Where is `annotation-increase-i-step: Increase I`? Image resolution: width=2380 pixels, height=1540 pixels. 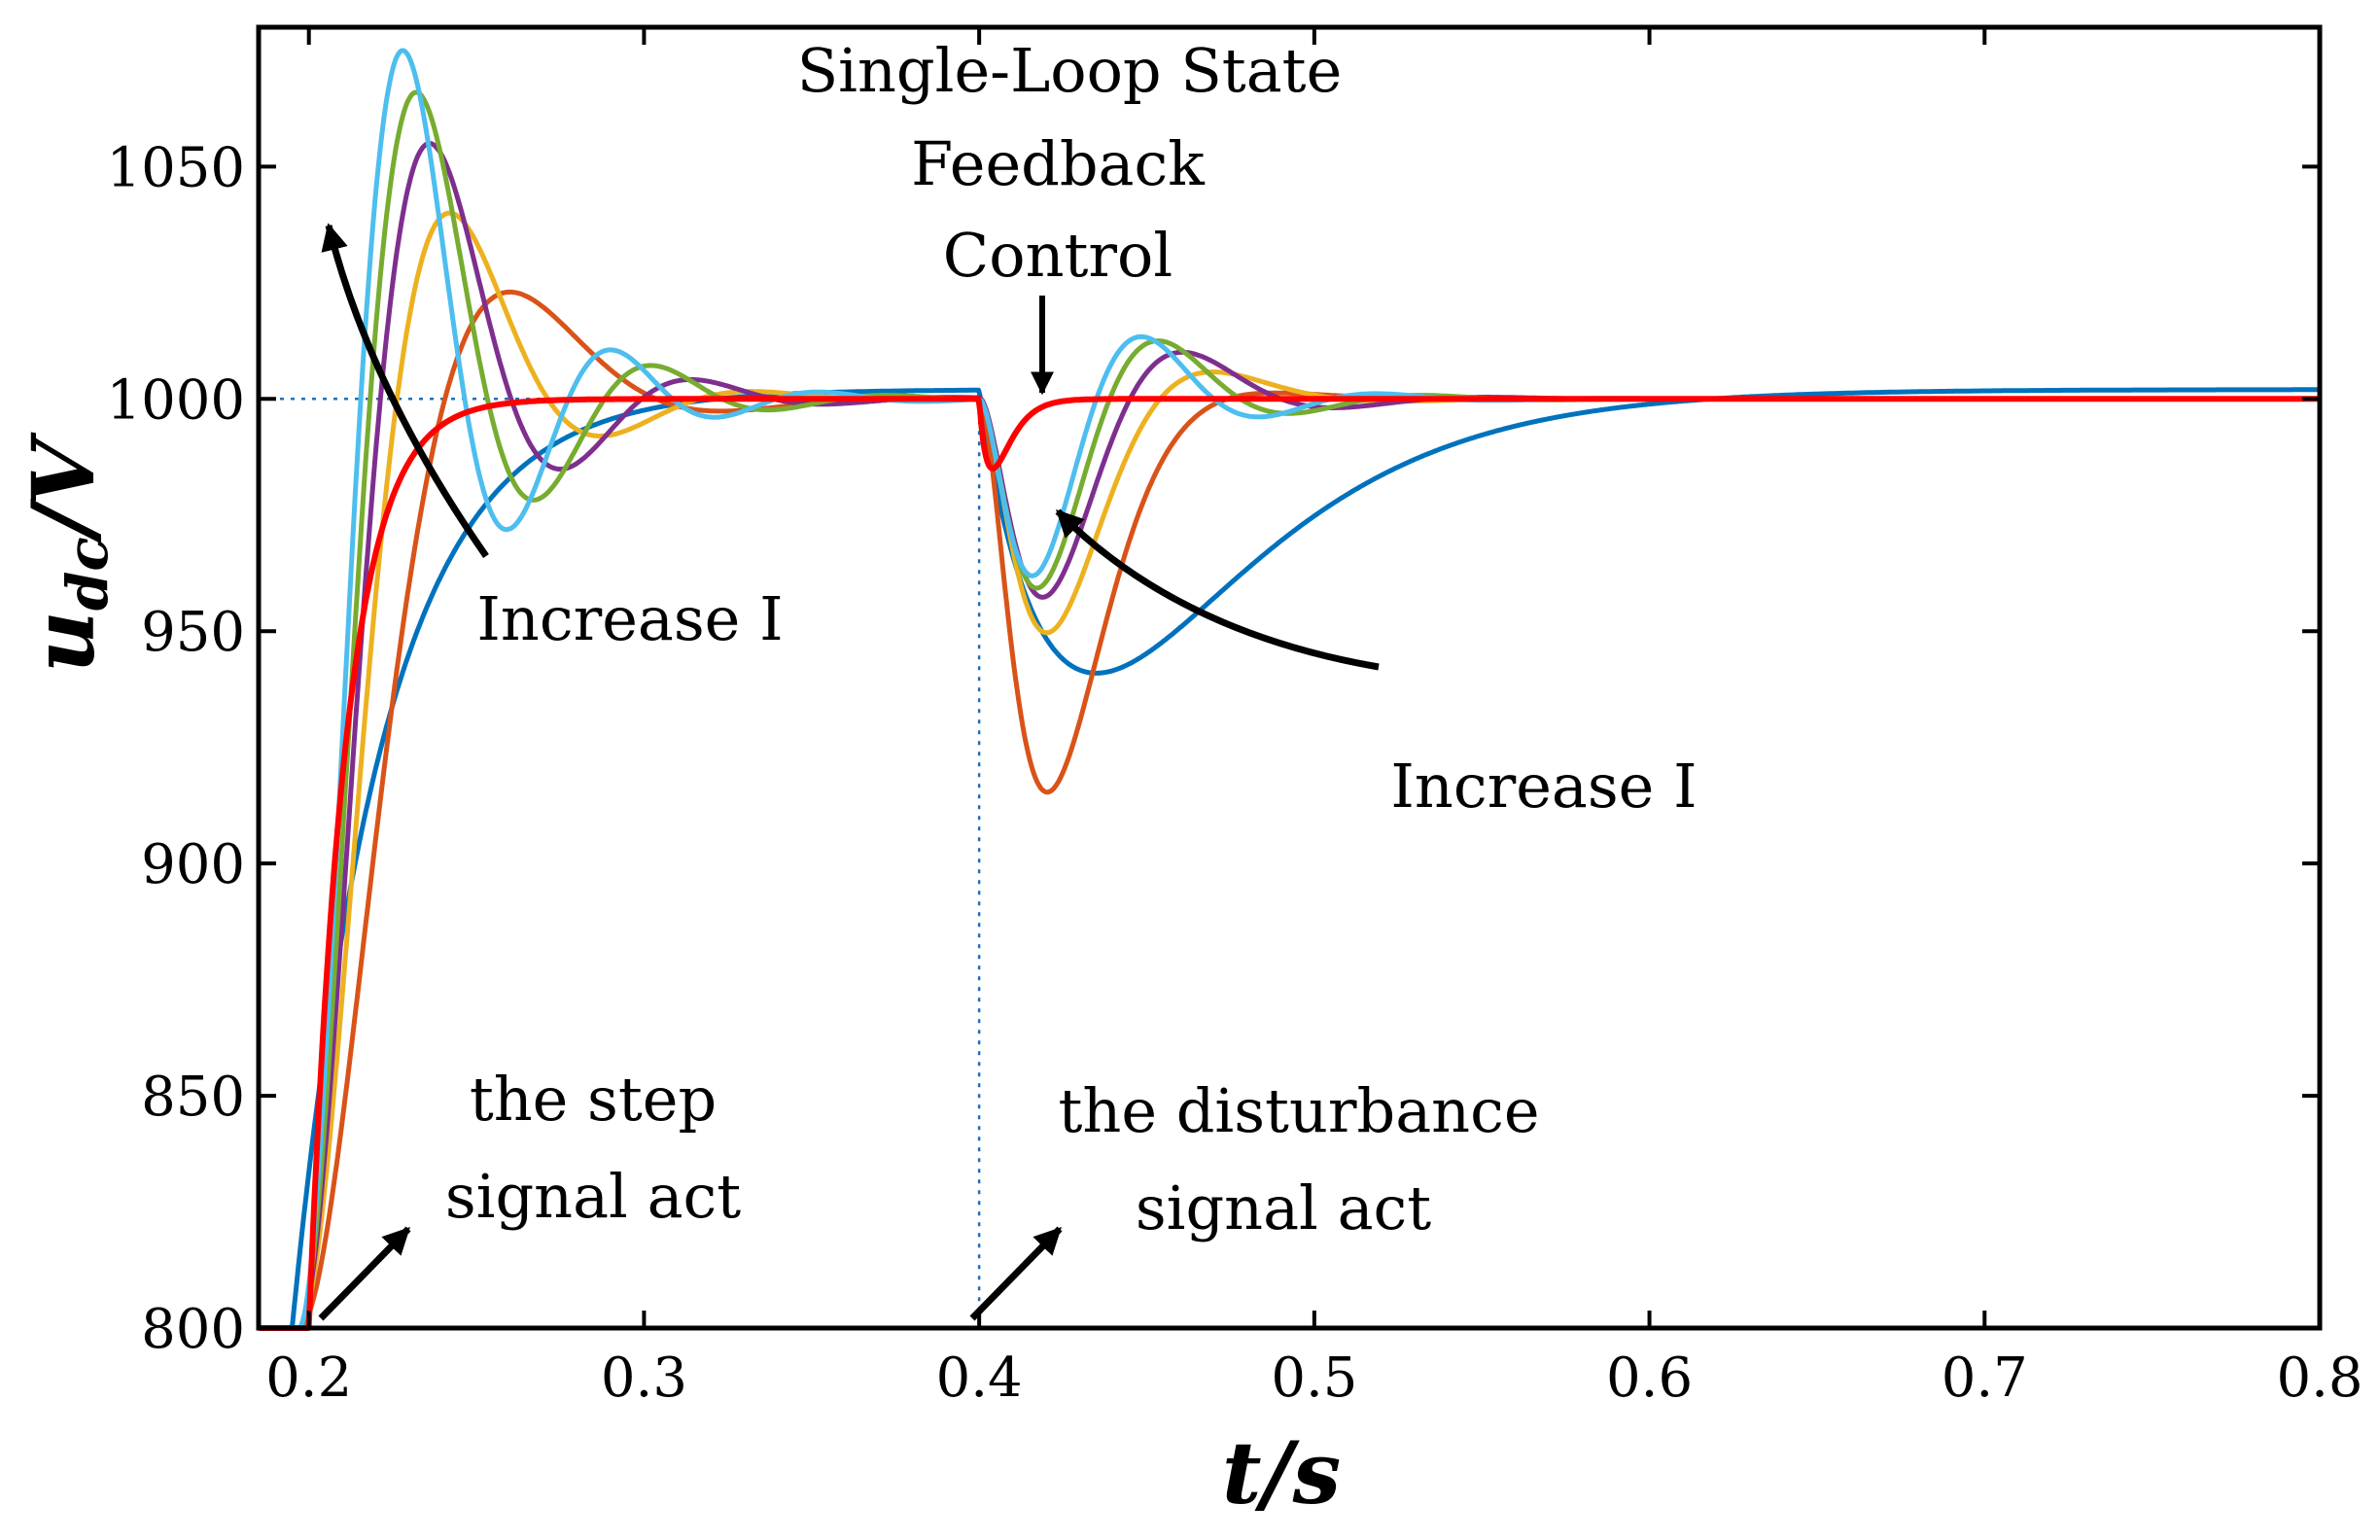
annotation-increase-i-step: Increase I is located at coordinates (629, 618).